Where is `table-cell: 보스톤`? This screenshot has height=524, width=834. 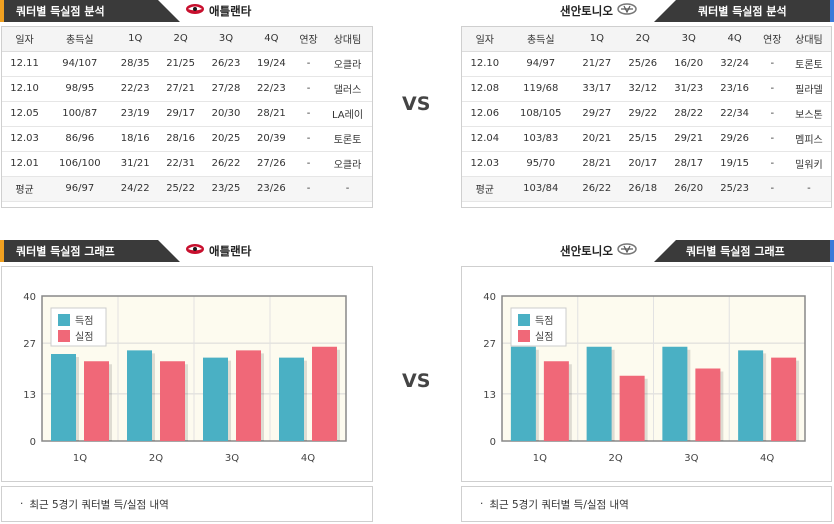 table-cell: 보스톤 is located at coordinates (809, 113).